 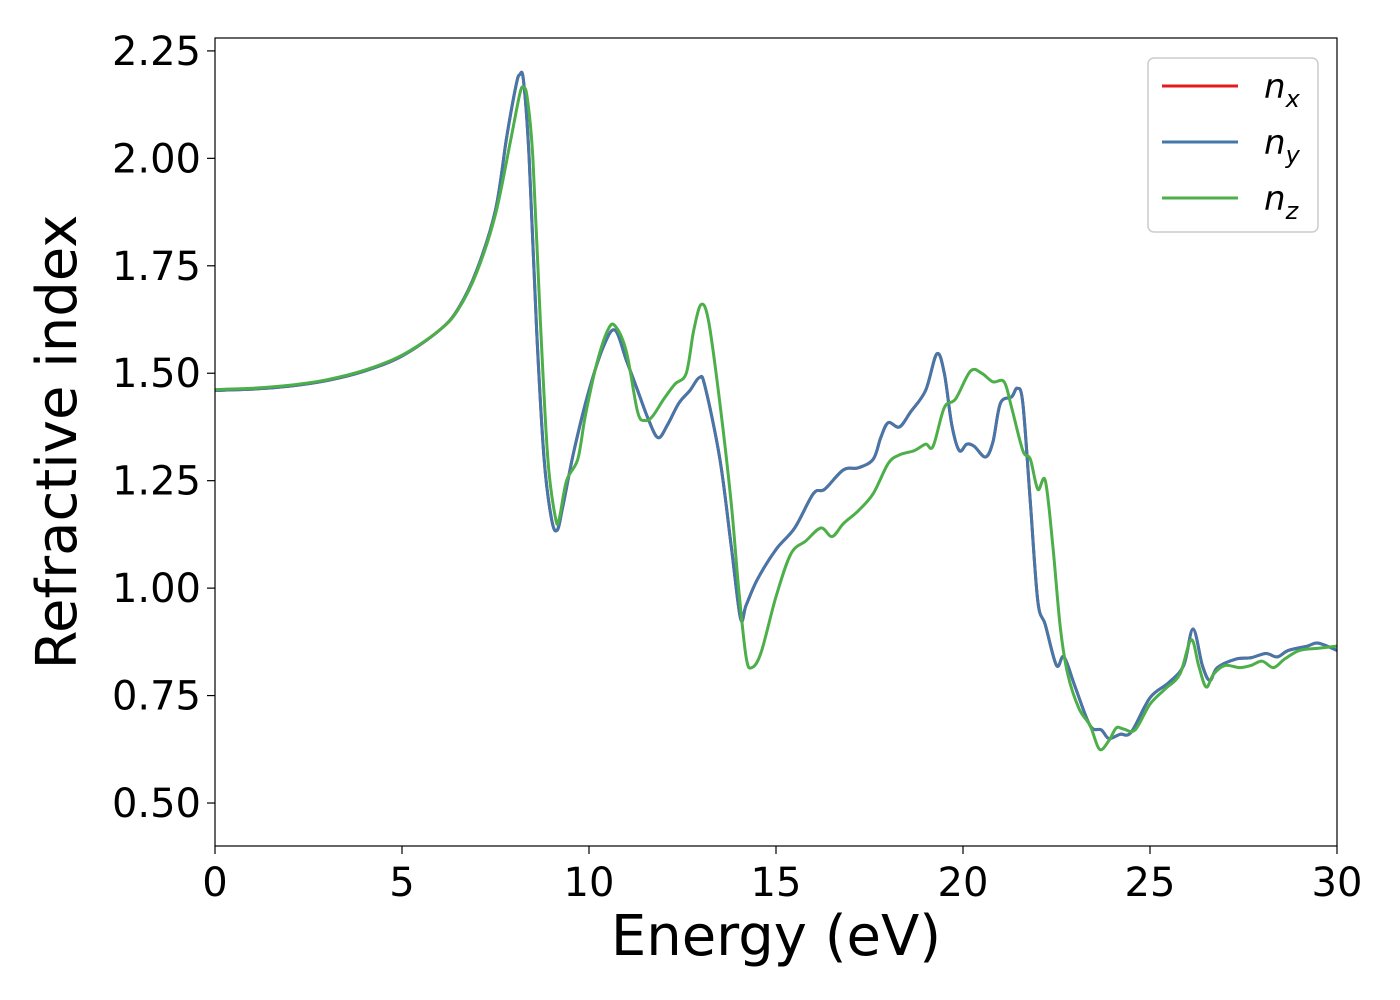 I want to click on y-tick-label: 0.75, so click(x=156, y=697).